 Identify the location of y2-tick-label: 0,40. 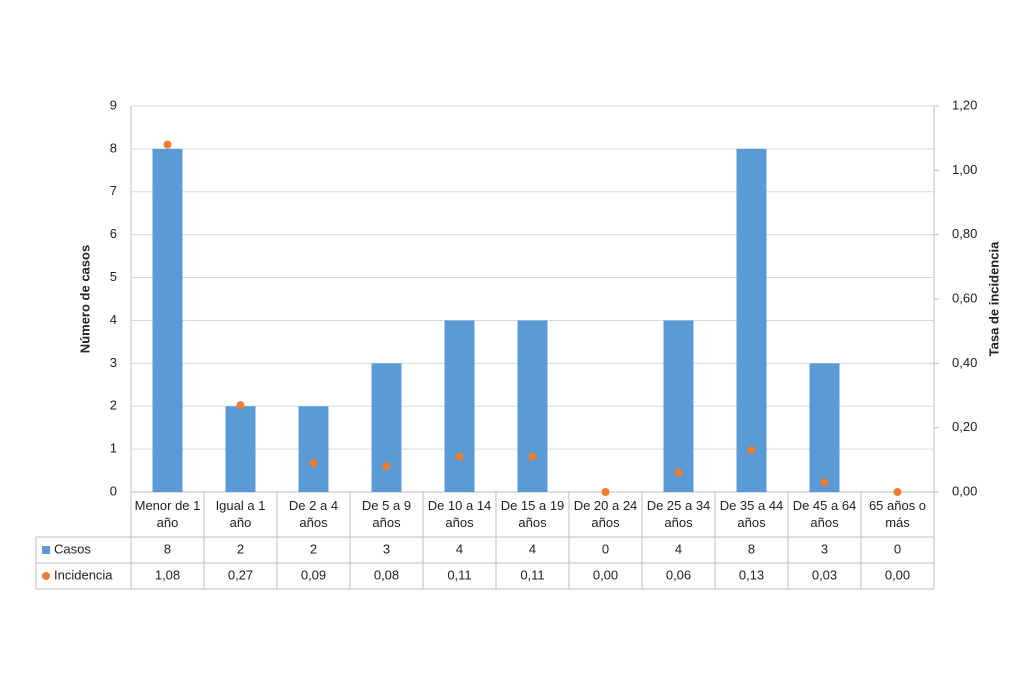
(964, 362).